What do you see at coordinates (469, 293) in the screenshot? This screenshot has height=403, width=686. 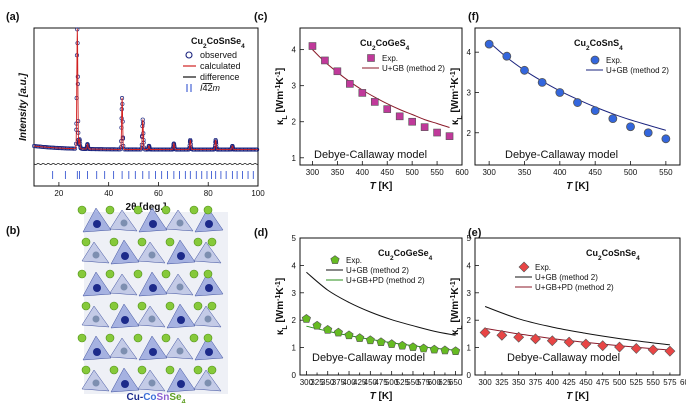 I see `y-tick-label: 3` at bounding box center [469, 293].